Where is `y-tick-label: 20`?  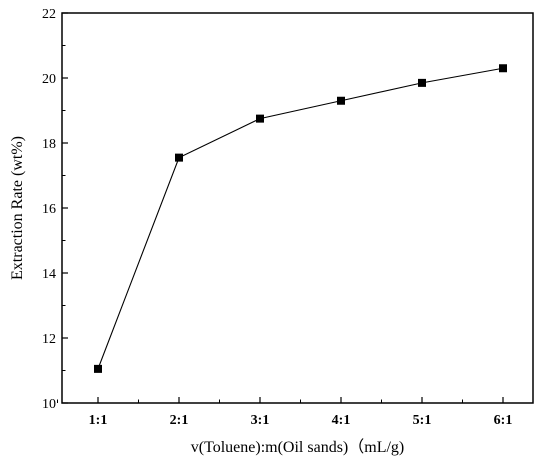
y-tick-label: 20 is located at coordinates (49, 79).